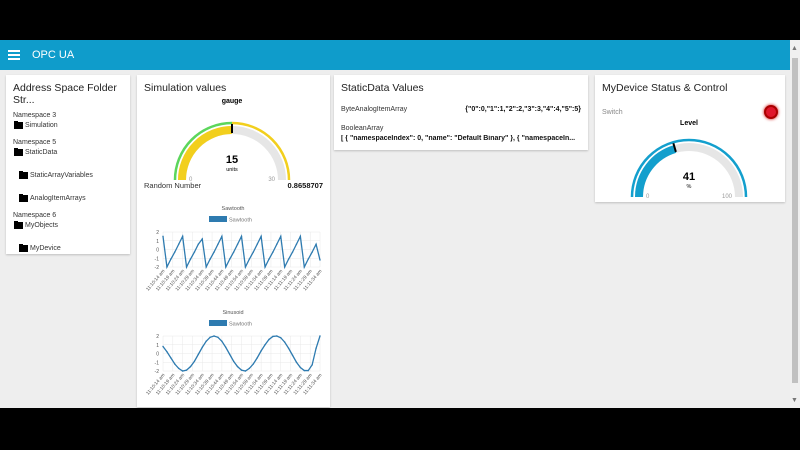  I want to click on gauge-label: gauge, so click(232, 101).